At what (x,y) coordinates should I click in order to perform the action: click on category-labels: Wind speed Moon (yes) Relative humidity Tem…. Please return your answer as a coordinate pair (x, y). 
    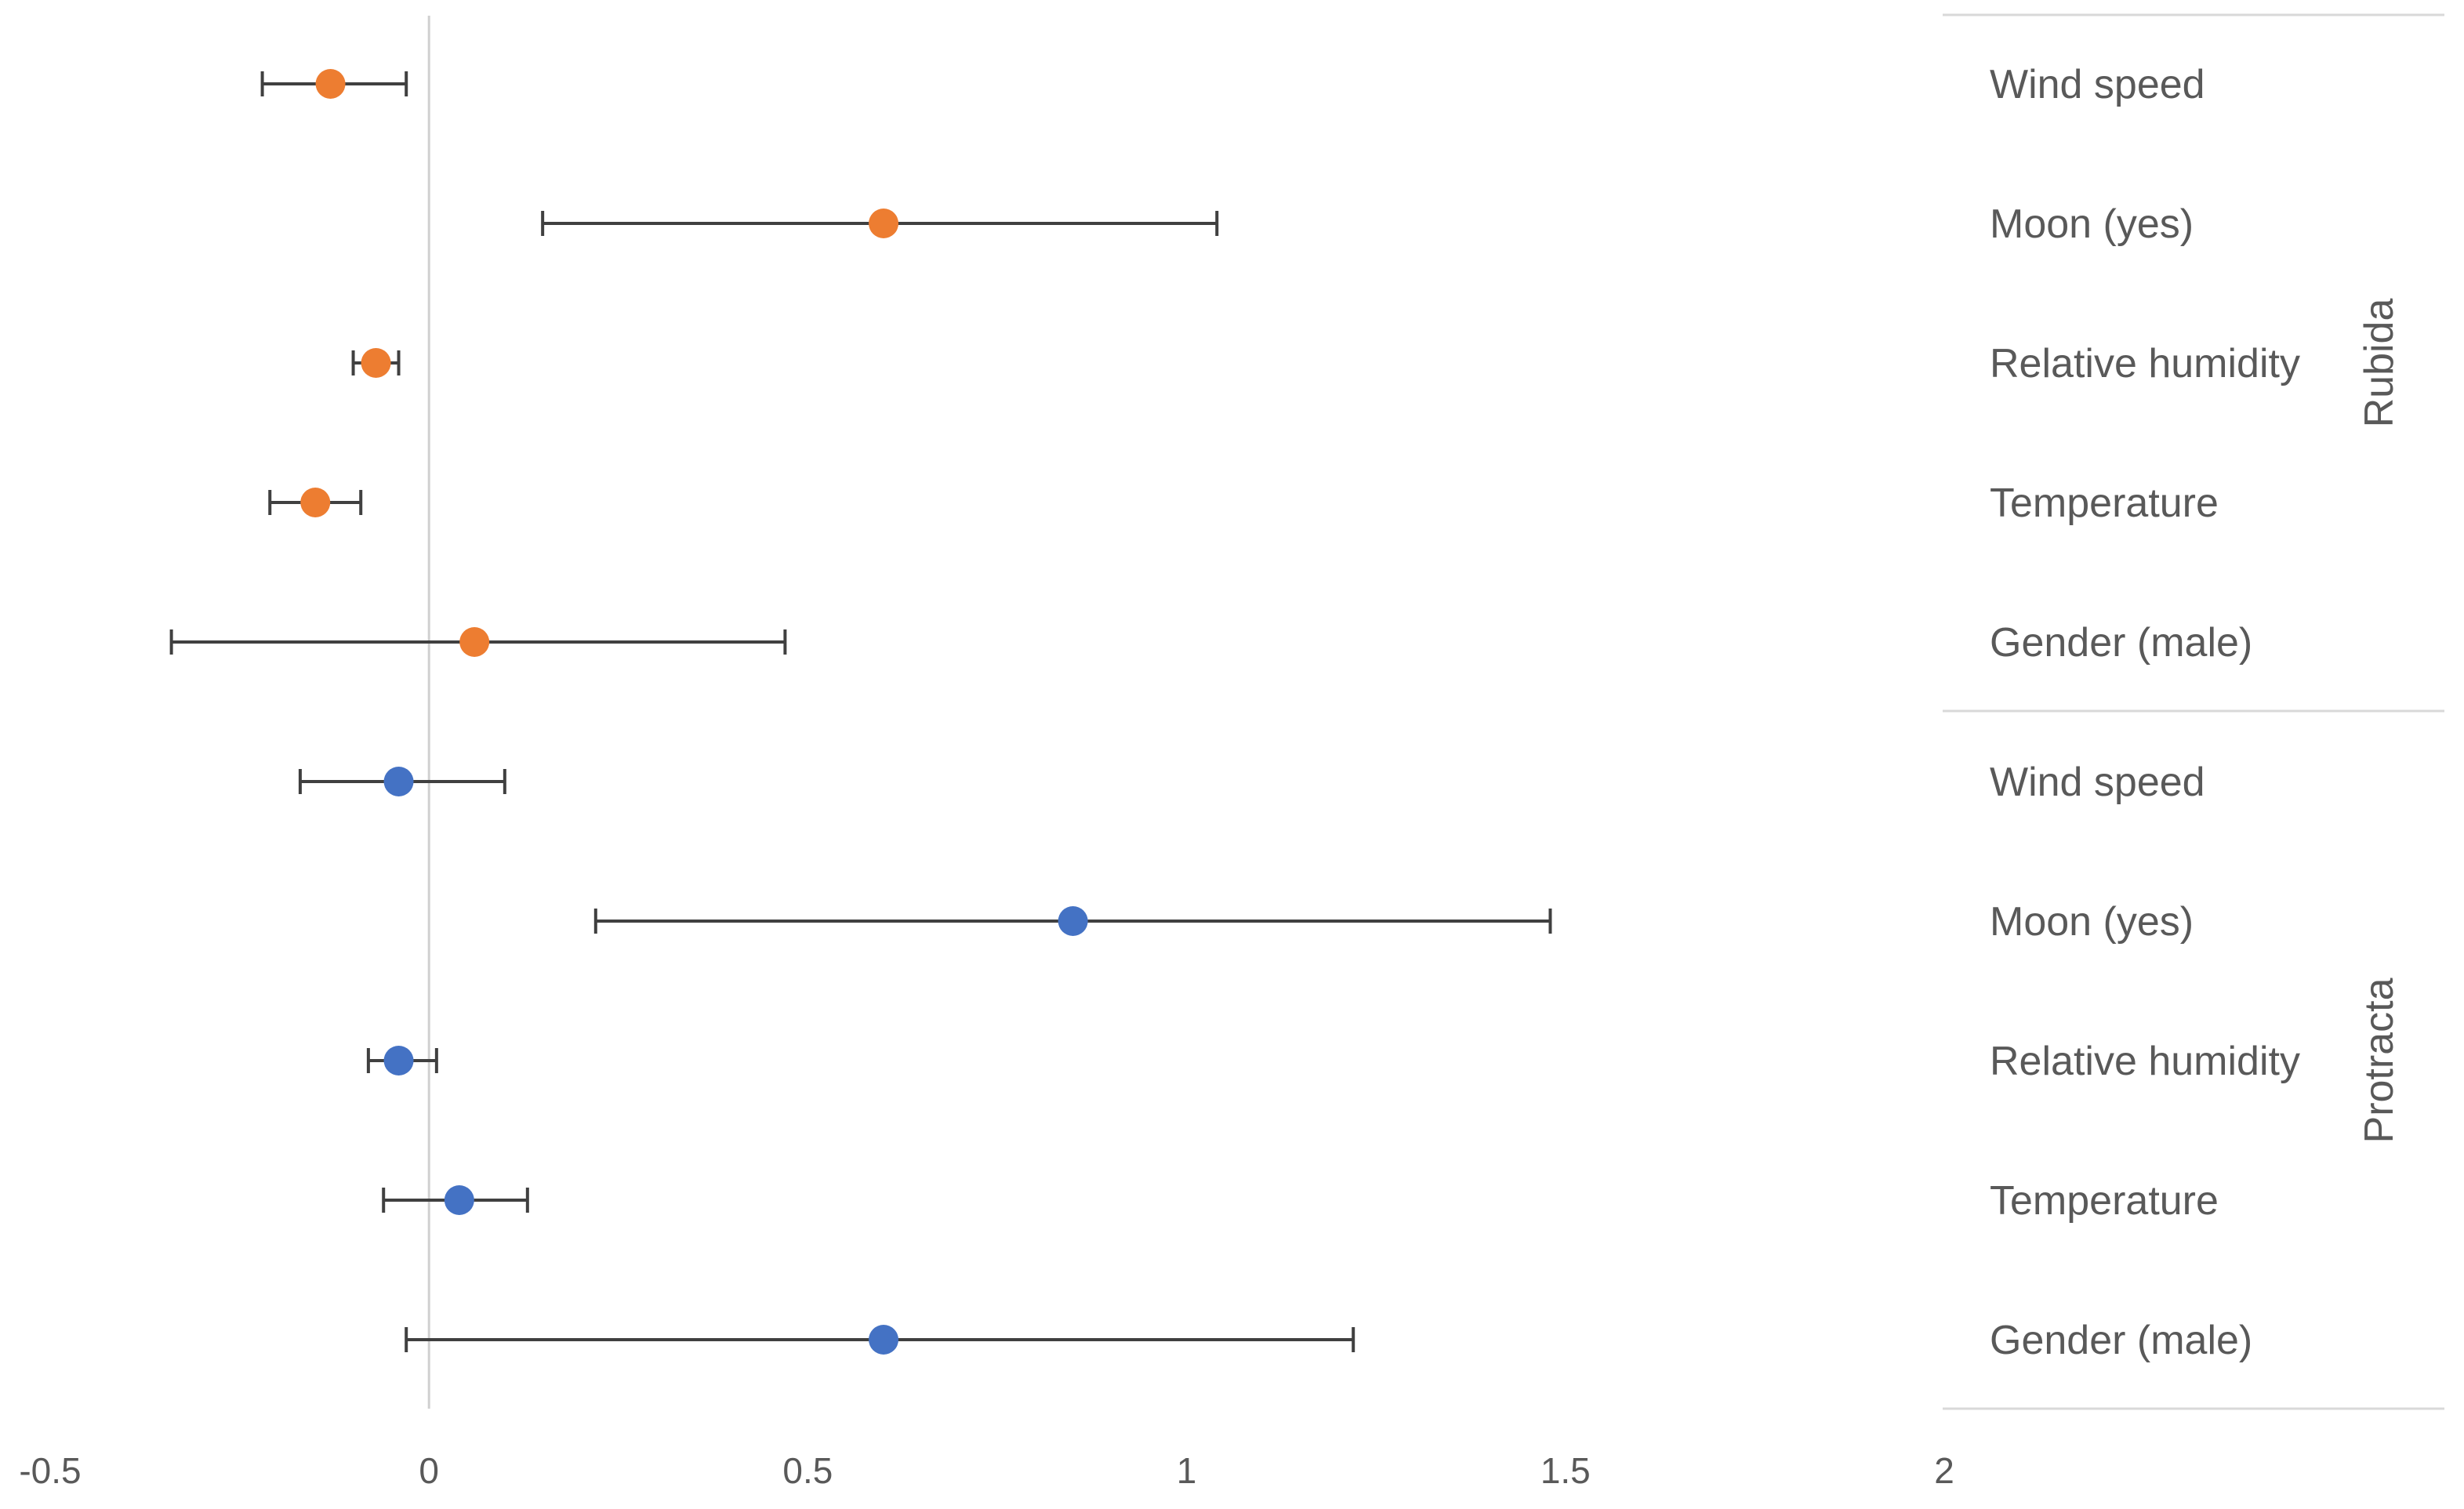
    Looking at the image, I should click on (2145, 712).